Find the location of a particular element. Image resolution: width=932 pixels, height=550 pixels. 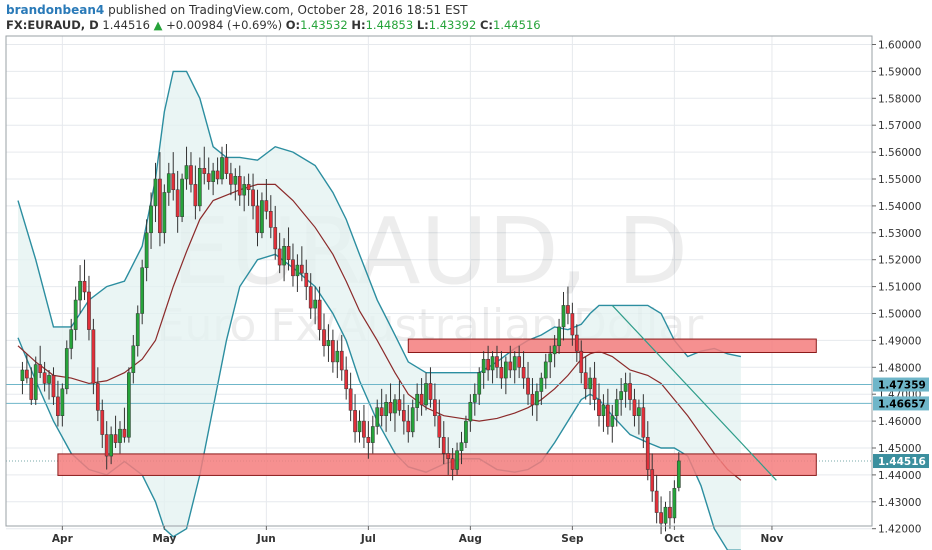

y-tick-label: 1.42000 is located at coordinates (899, 530).